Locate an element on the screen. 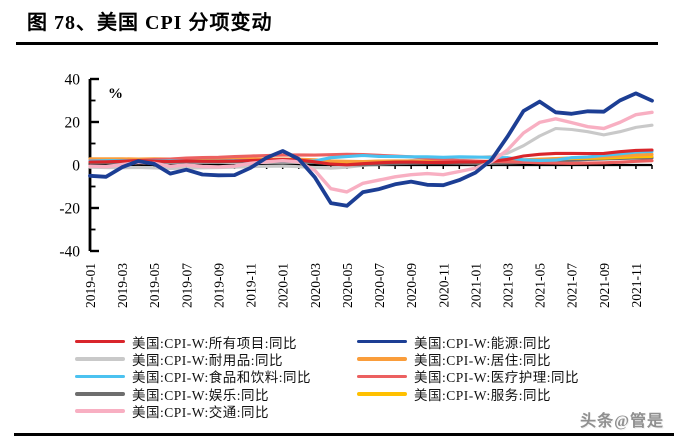 This screenshot has width=680, height=442. x-axis-tick-label: 2021-11 is located at coordinates (636, 285).